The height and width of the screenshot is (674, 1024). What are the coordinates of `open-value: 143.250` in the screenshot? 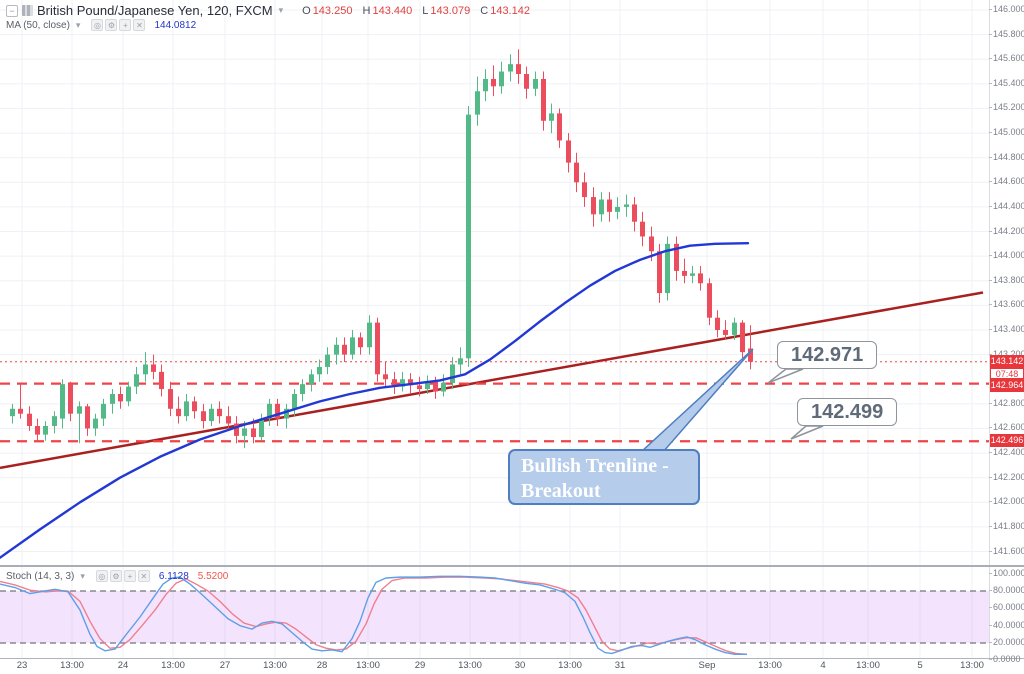 It's located at (332, 10).